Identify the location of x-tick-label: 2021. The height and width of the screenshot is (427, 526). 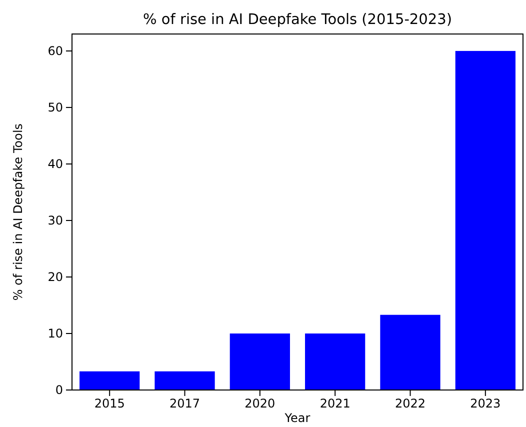
(335, 403).